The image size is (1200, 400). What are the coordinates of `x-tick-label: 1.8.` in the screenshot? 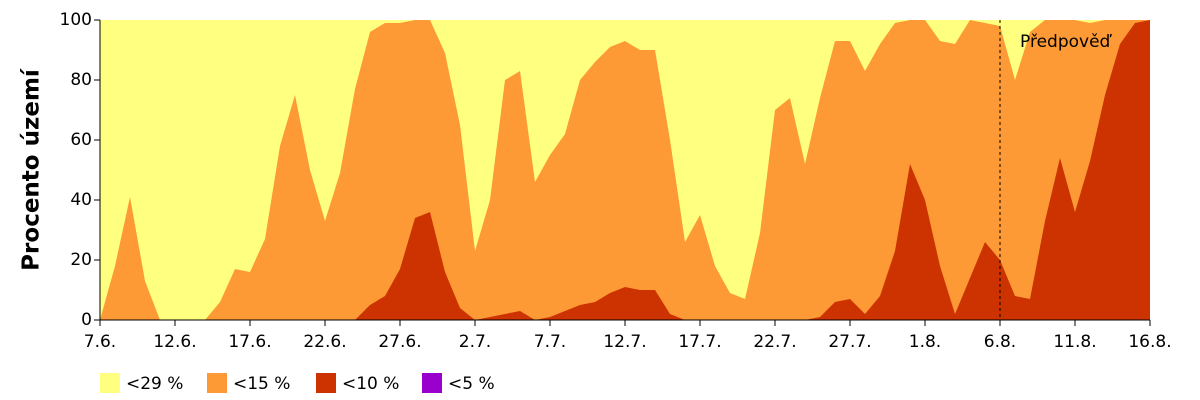 It's located at (925, 342).